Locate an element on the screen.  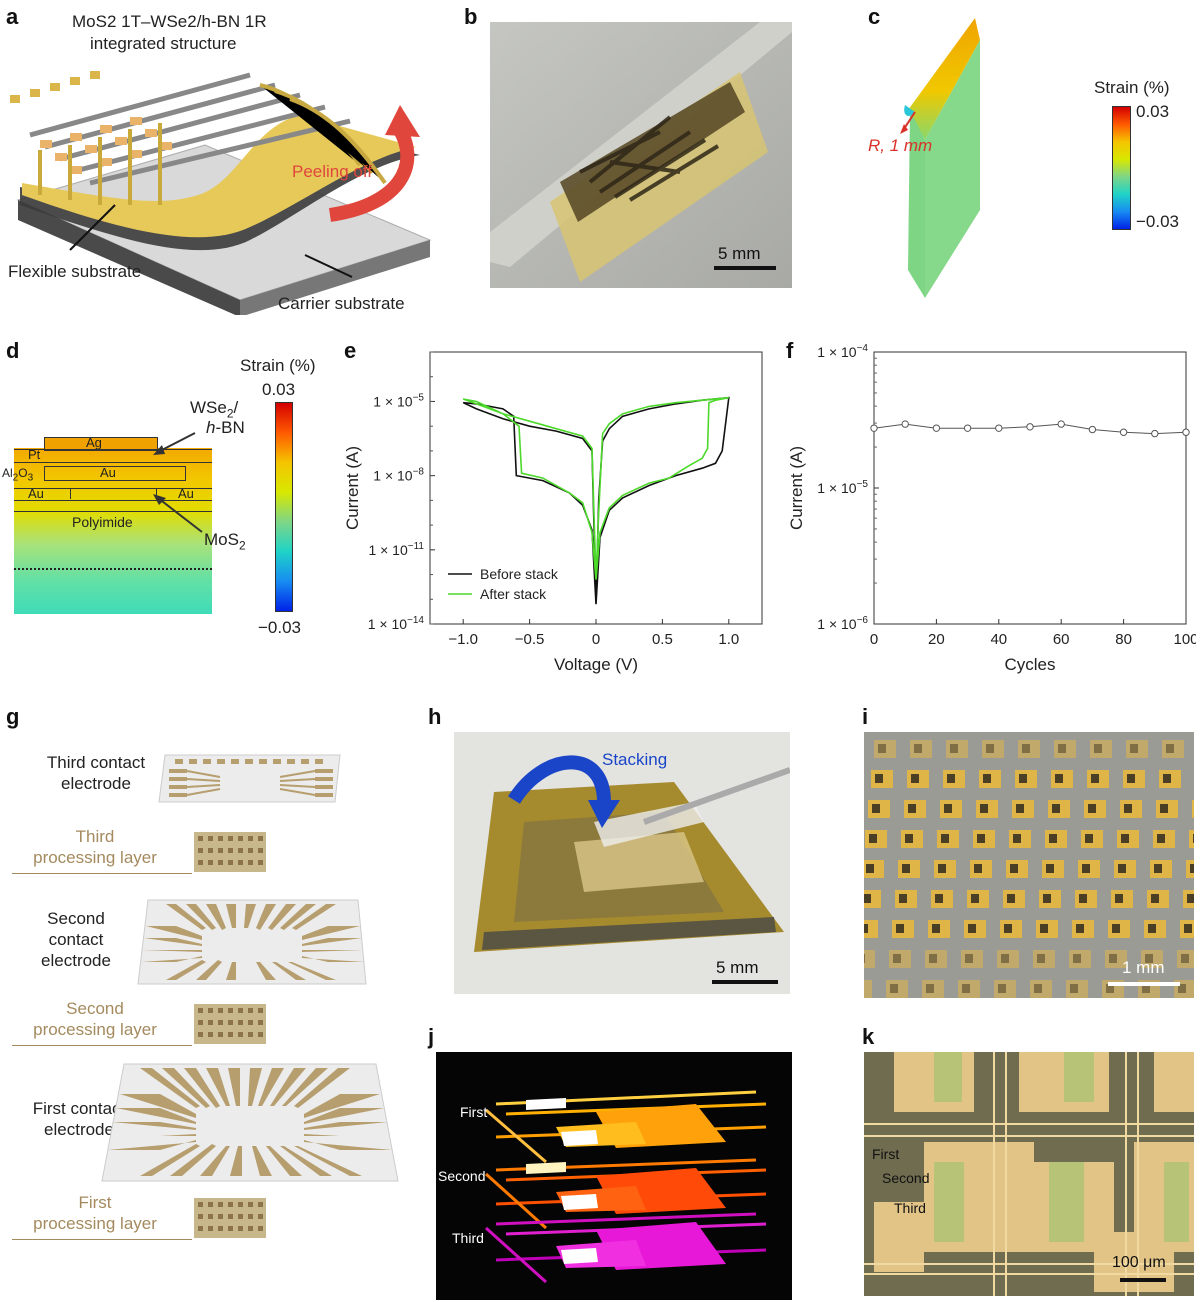
chart-f-xlabel: Cycles is located at coordinates (1029, 664).